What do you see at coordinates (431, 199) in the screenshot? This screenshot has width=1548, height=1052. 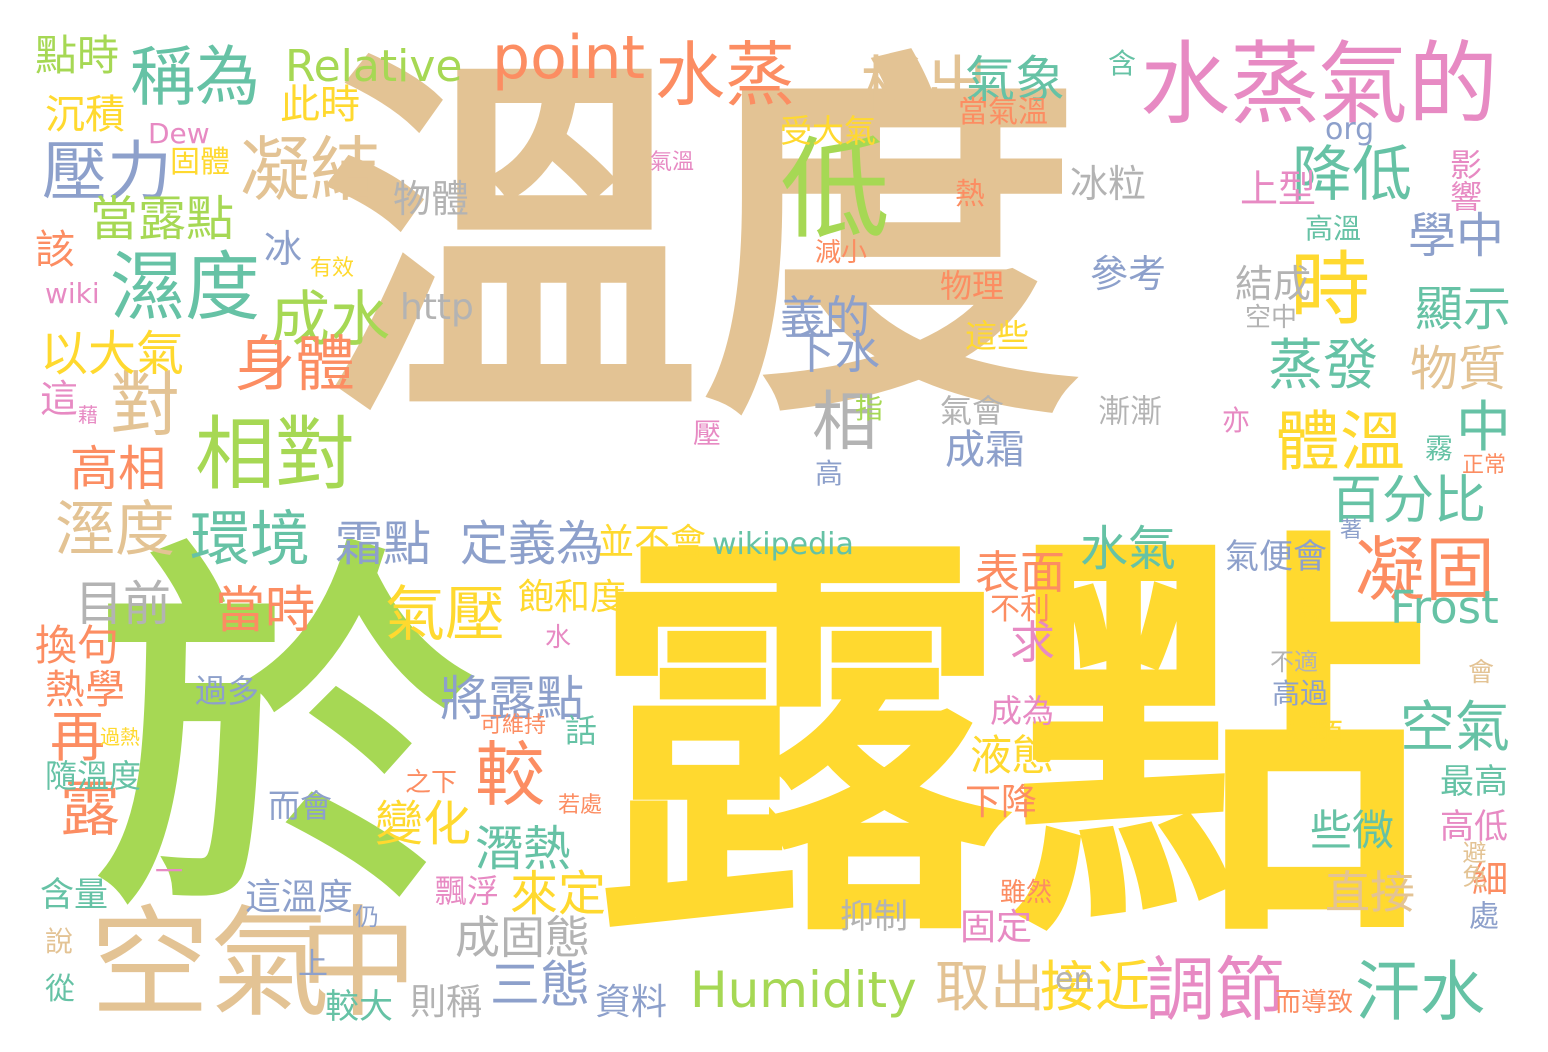 I see `cloud-word: 物體` at bounding box center [431, 199].